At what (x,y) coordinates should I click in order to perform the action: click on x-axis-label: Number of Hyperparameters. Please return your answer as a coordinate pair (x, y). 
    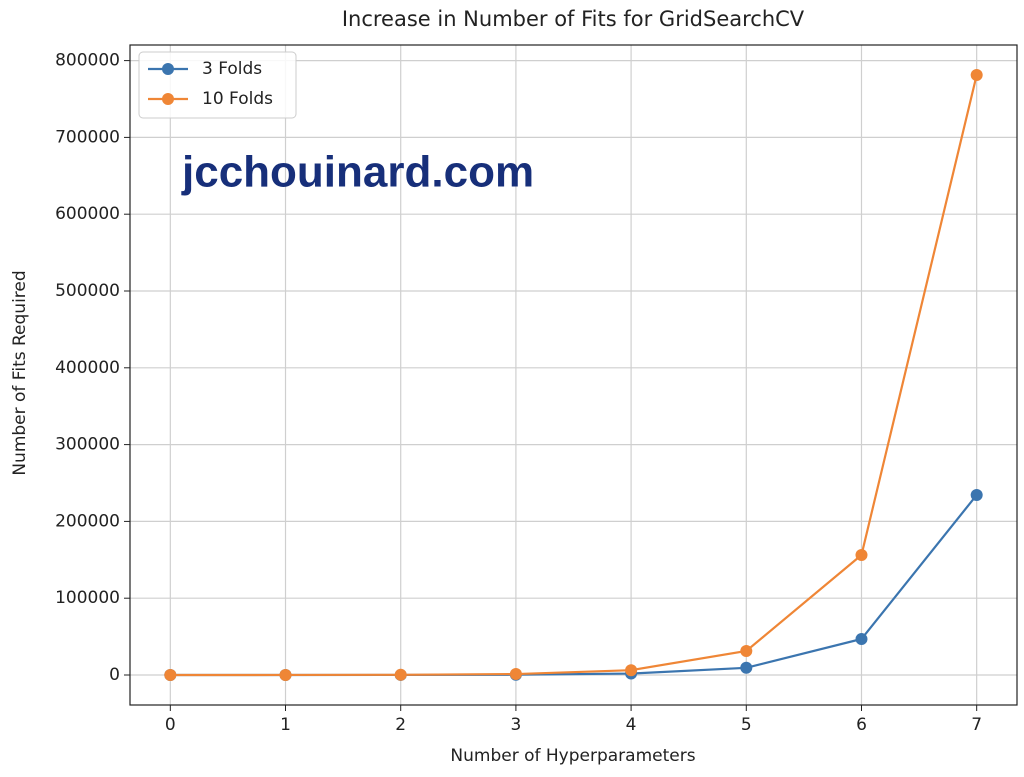
    Looking at the image, I should click on (572, 756).